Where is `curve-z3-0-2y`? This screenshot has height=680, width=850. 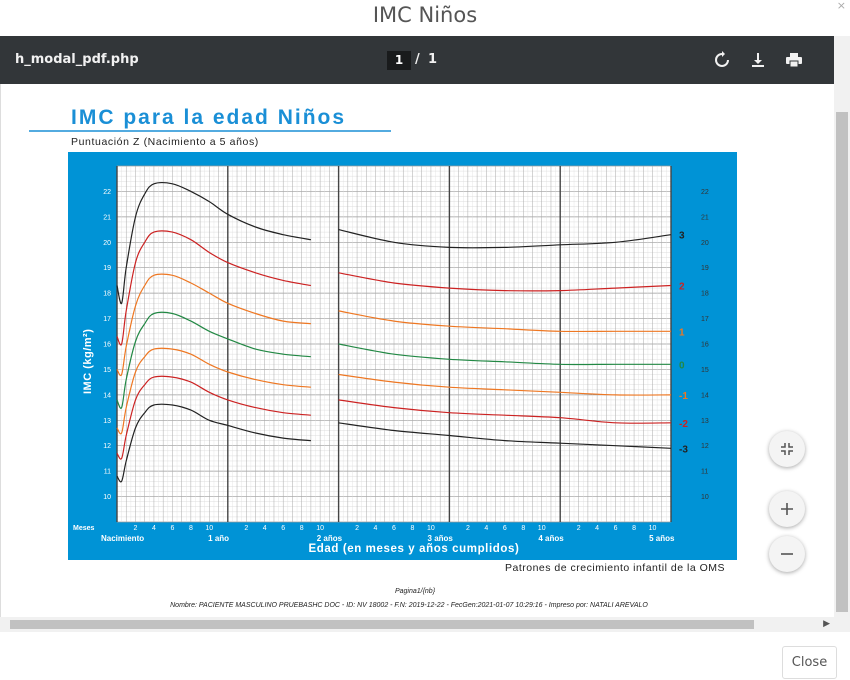 curve-z3-0-2y is located at coordinates (214, 243).